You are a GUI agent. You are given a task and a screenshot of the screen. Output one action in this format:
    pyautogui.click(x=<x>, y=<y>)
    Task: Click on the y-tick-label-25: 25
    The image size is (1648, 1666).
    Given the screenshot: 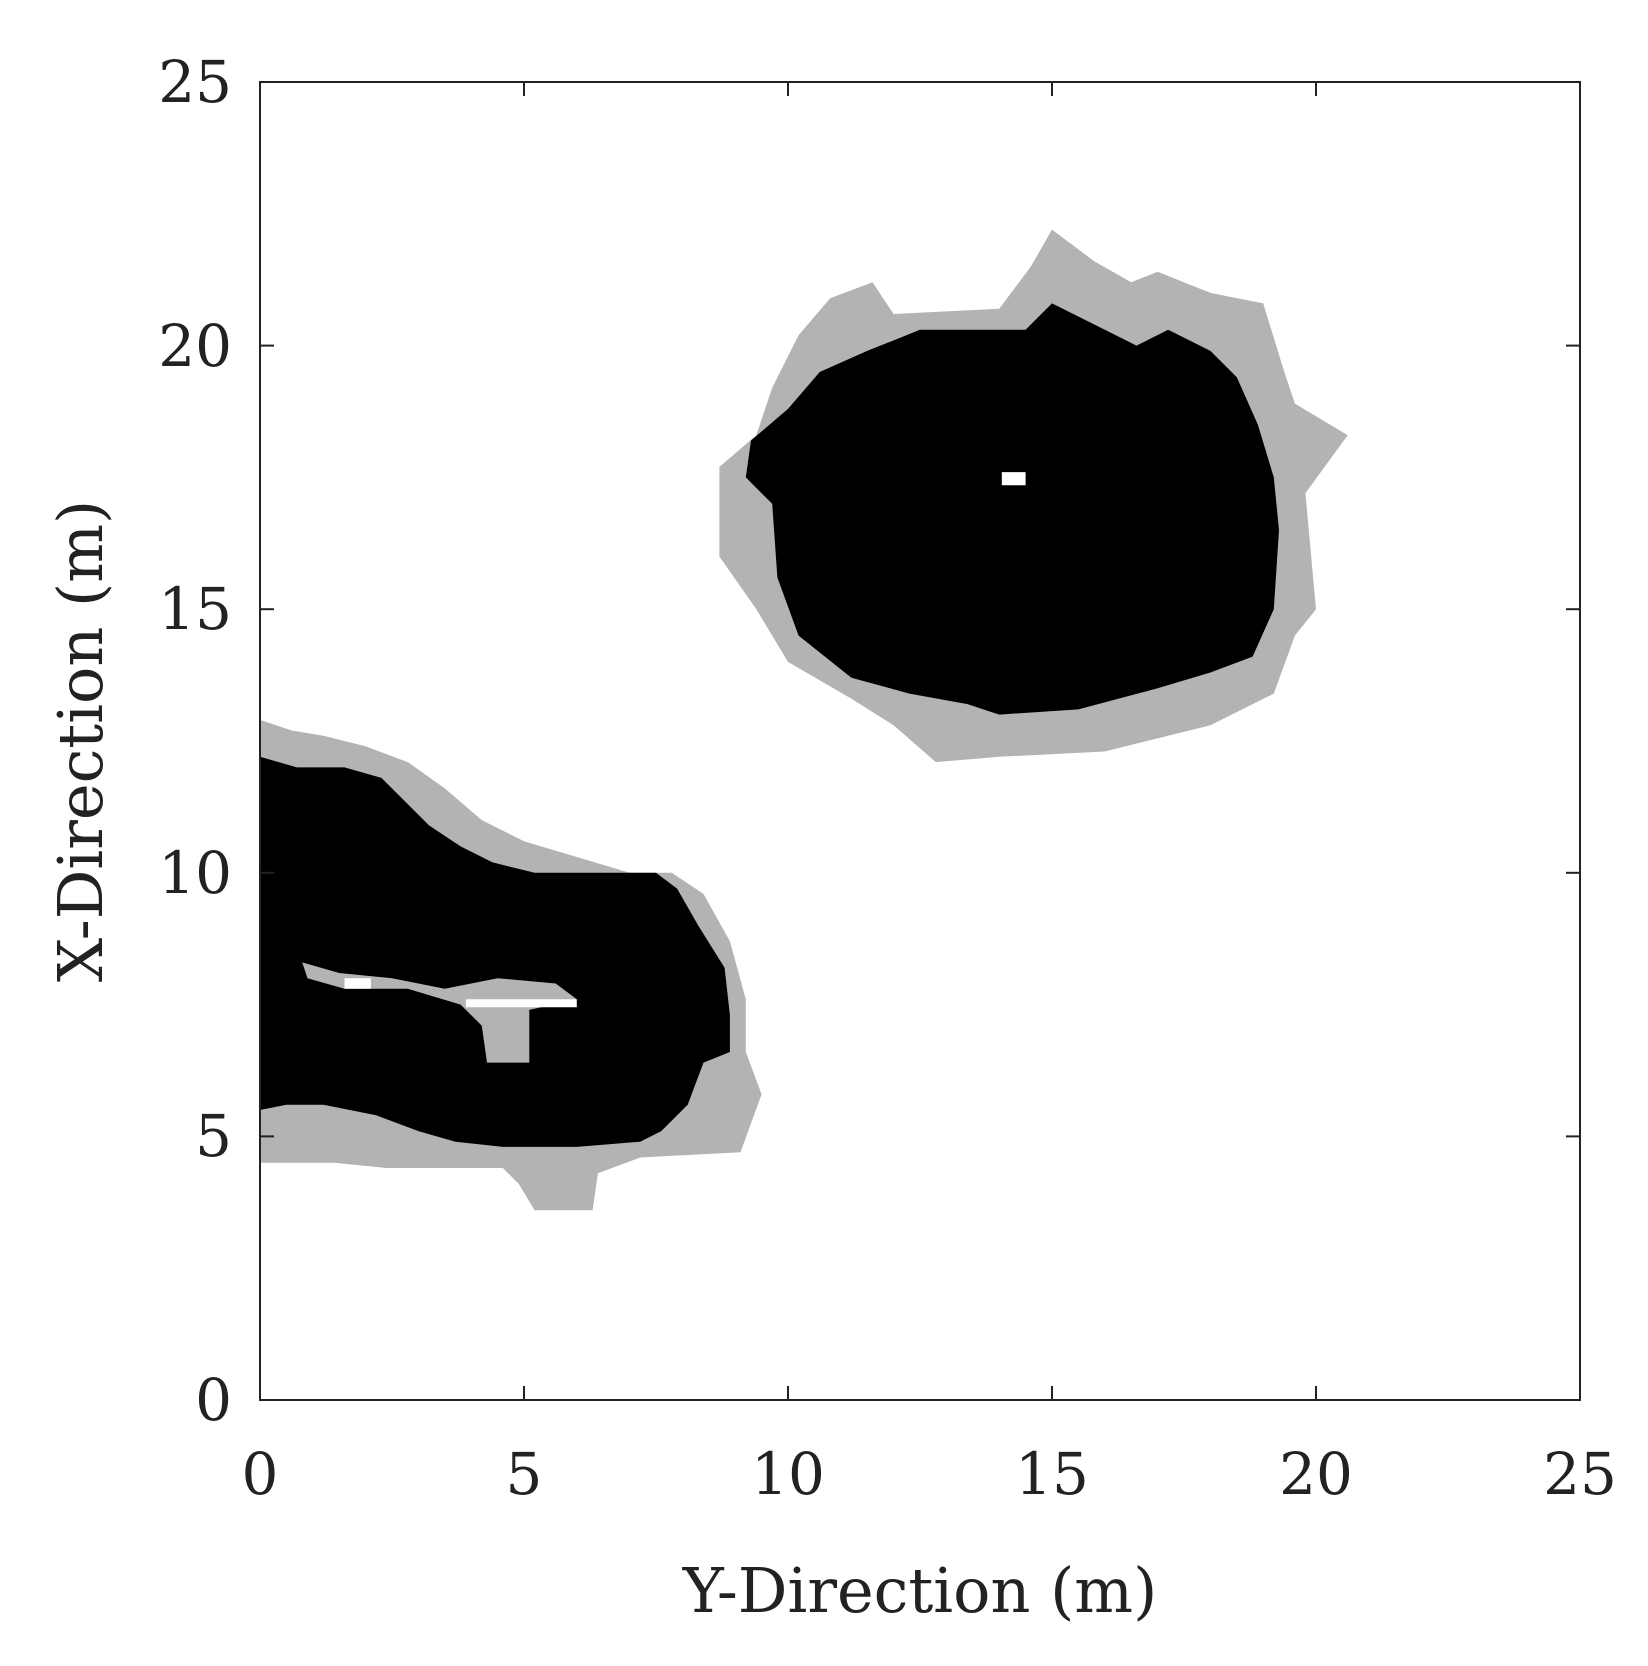 What is the action you would take?
    pyautogui.click(x=195, y=82)
    